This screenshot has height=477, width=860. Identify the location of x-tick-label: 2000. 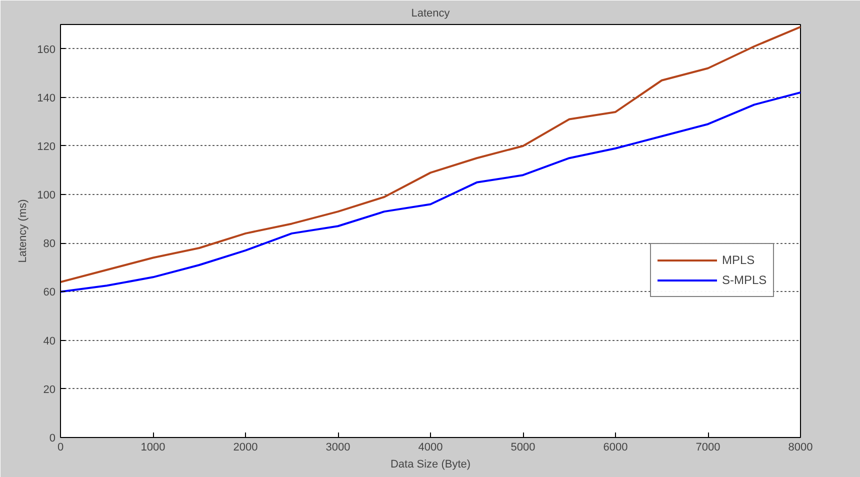
(245, 448).